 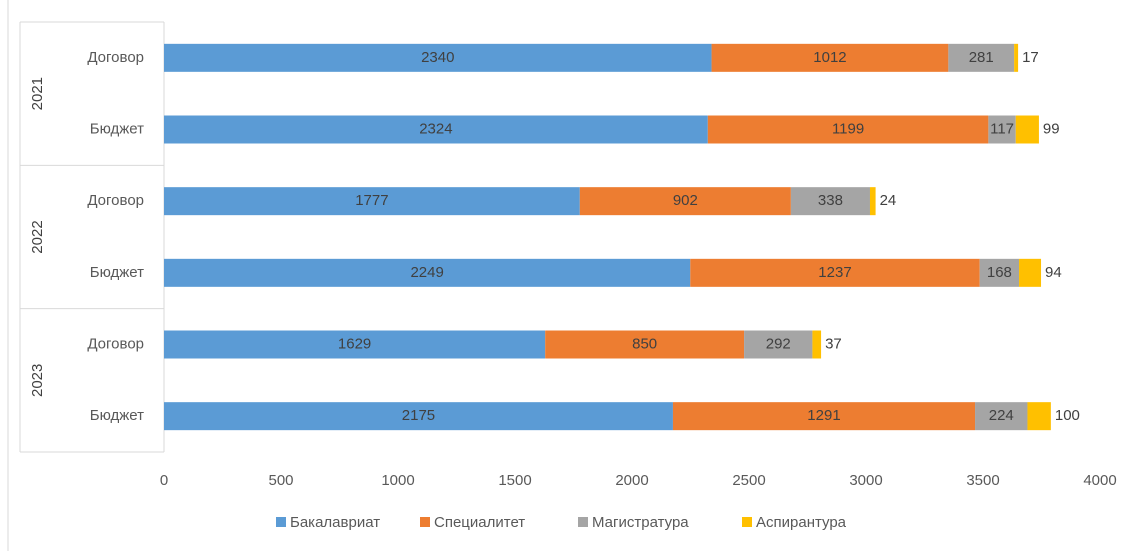 I want to click on legend-label: Магистратура, so click(x=640, y=522).